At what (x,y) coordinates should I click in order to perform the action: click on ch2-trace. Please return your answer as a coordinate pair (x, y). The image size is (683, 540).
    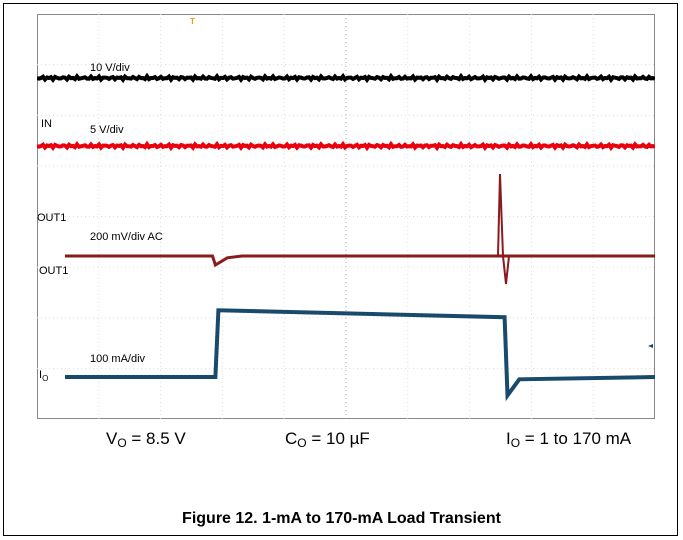
    Looking at the image, I should click on (346, 146).